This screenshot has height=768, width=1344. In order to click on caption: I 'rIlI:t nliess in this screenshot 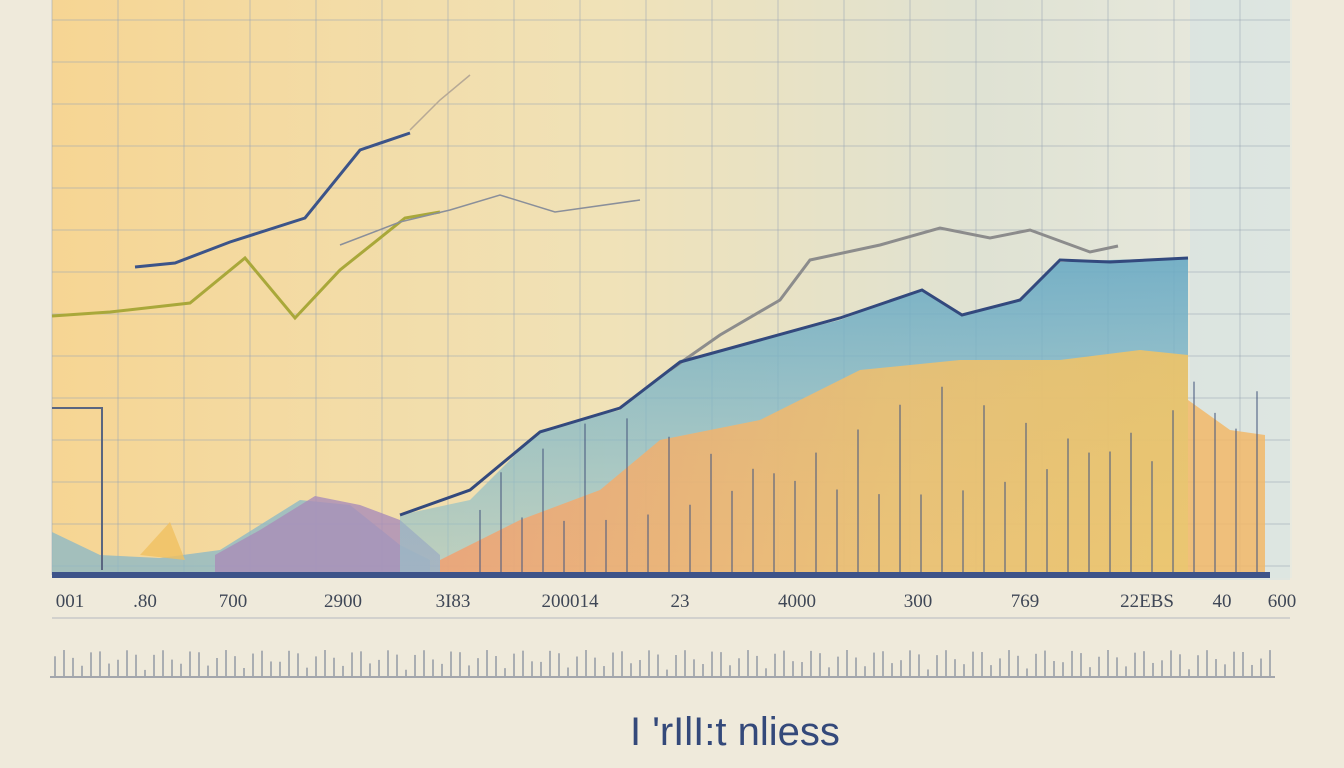, I will do `click(735, 732)`.